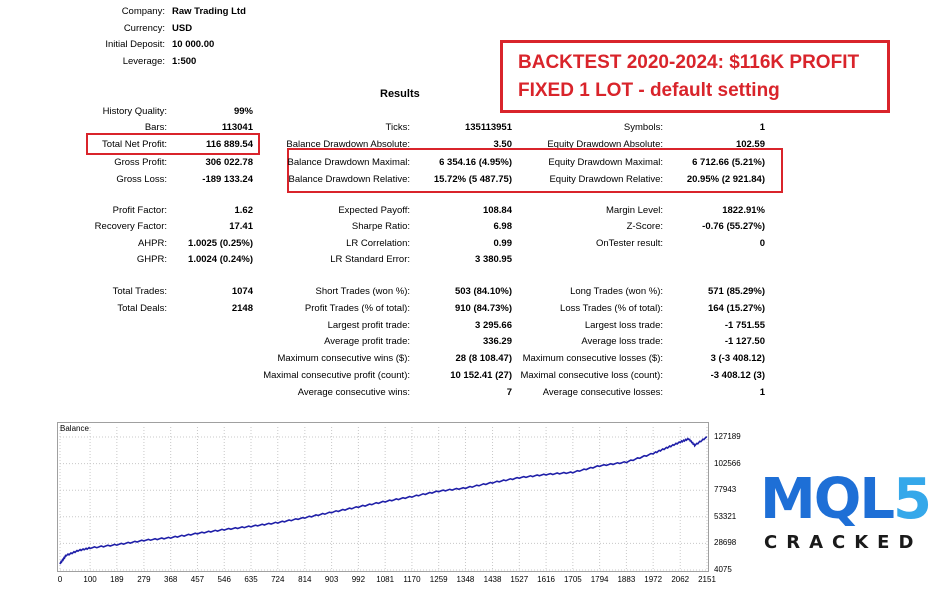 The height and width of the screenshot is (600, 951). Describe the element at coordinates (736, 291) in the screenshot. I see `stat-value: 571 (85.29%)` at that location.